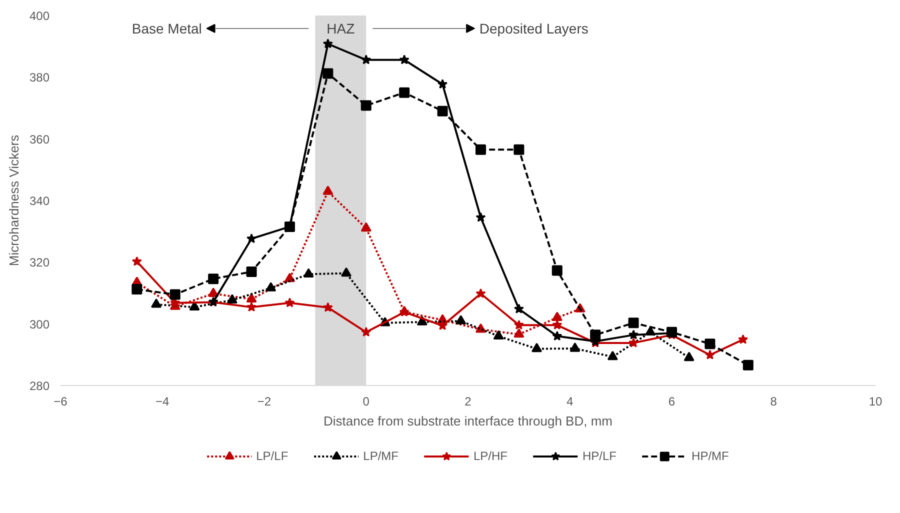 The height and width of the screenshot is (513, 900). Describe the element at coordinates (163, 401) in the screenshot. I see `x-tick-label: −4` at that location.